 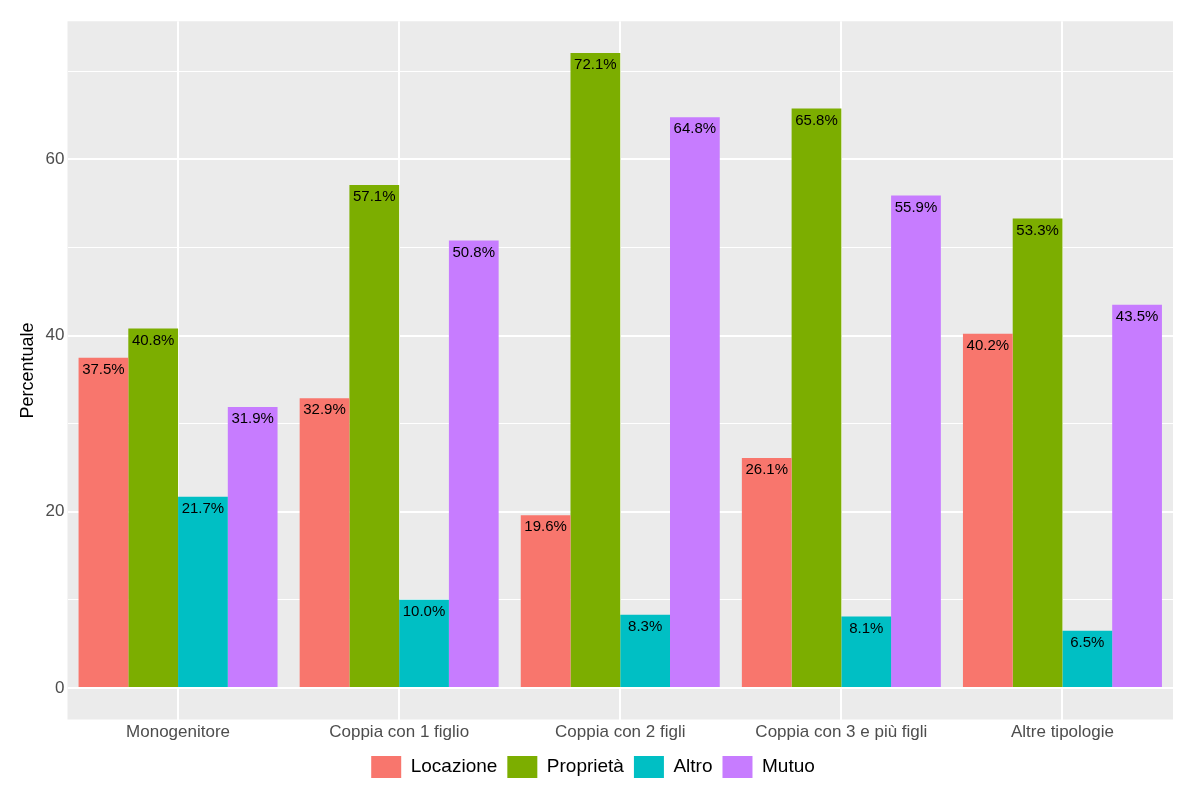 What do you see at coordinates (103, 368) in the screenshot?
I see `data-label: 37.5%` at bounding box center [103, 368].